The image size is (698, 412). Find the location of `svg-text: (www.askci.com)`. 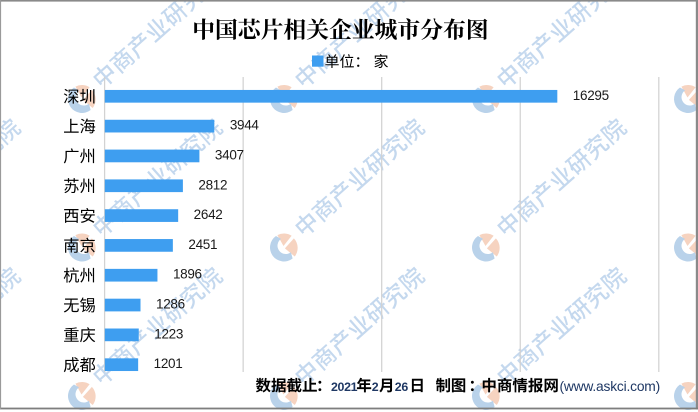

svg-text: (www.askci.com) is located at coordinates (610, 386).